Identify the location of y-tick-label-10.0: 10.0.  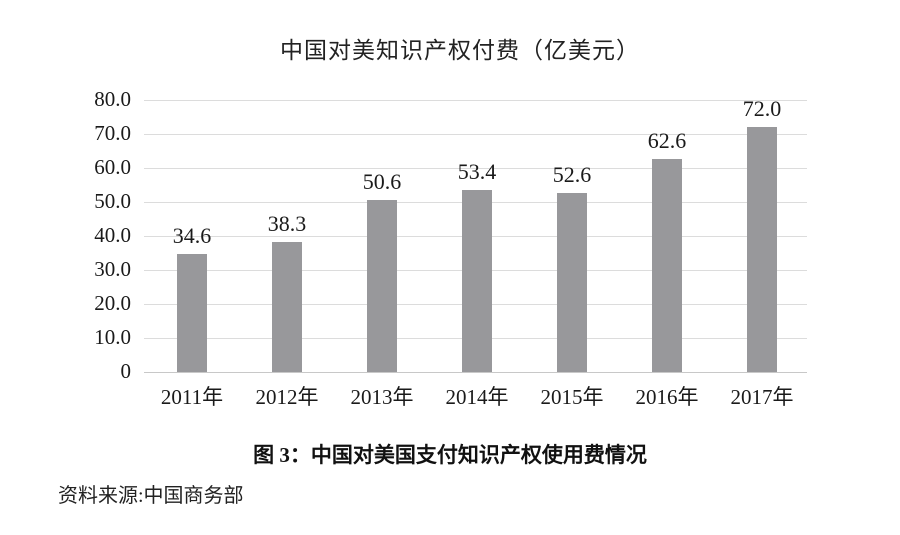
(112, 337).